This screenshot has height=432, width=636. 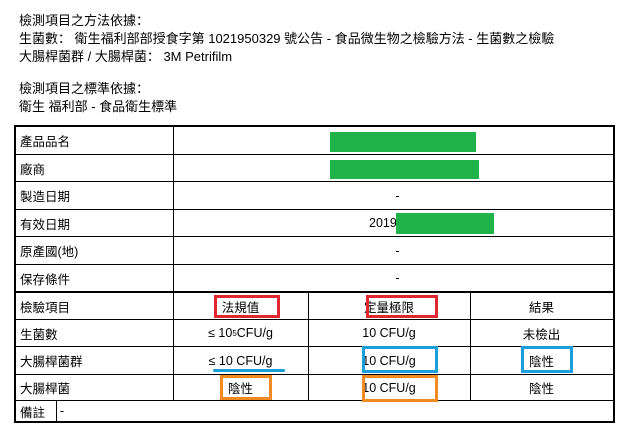 What do you see at coordinates (541, 307) in the screenshot?
I see `header-result: 結果` at bounding box center [541, 307].